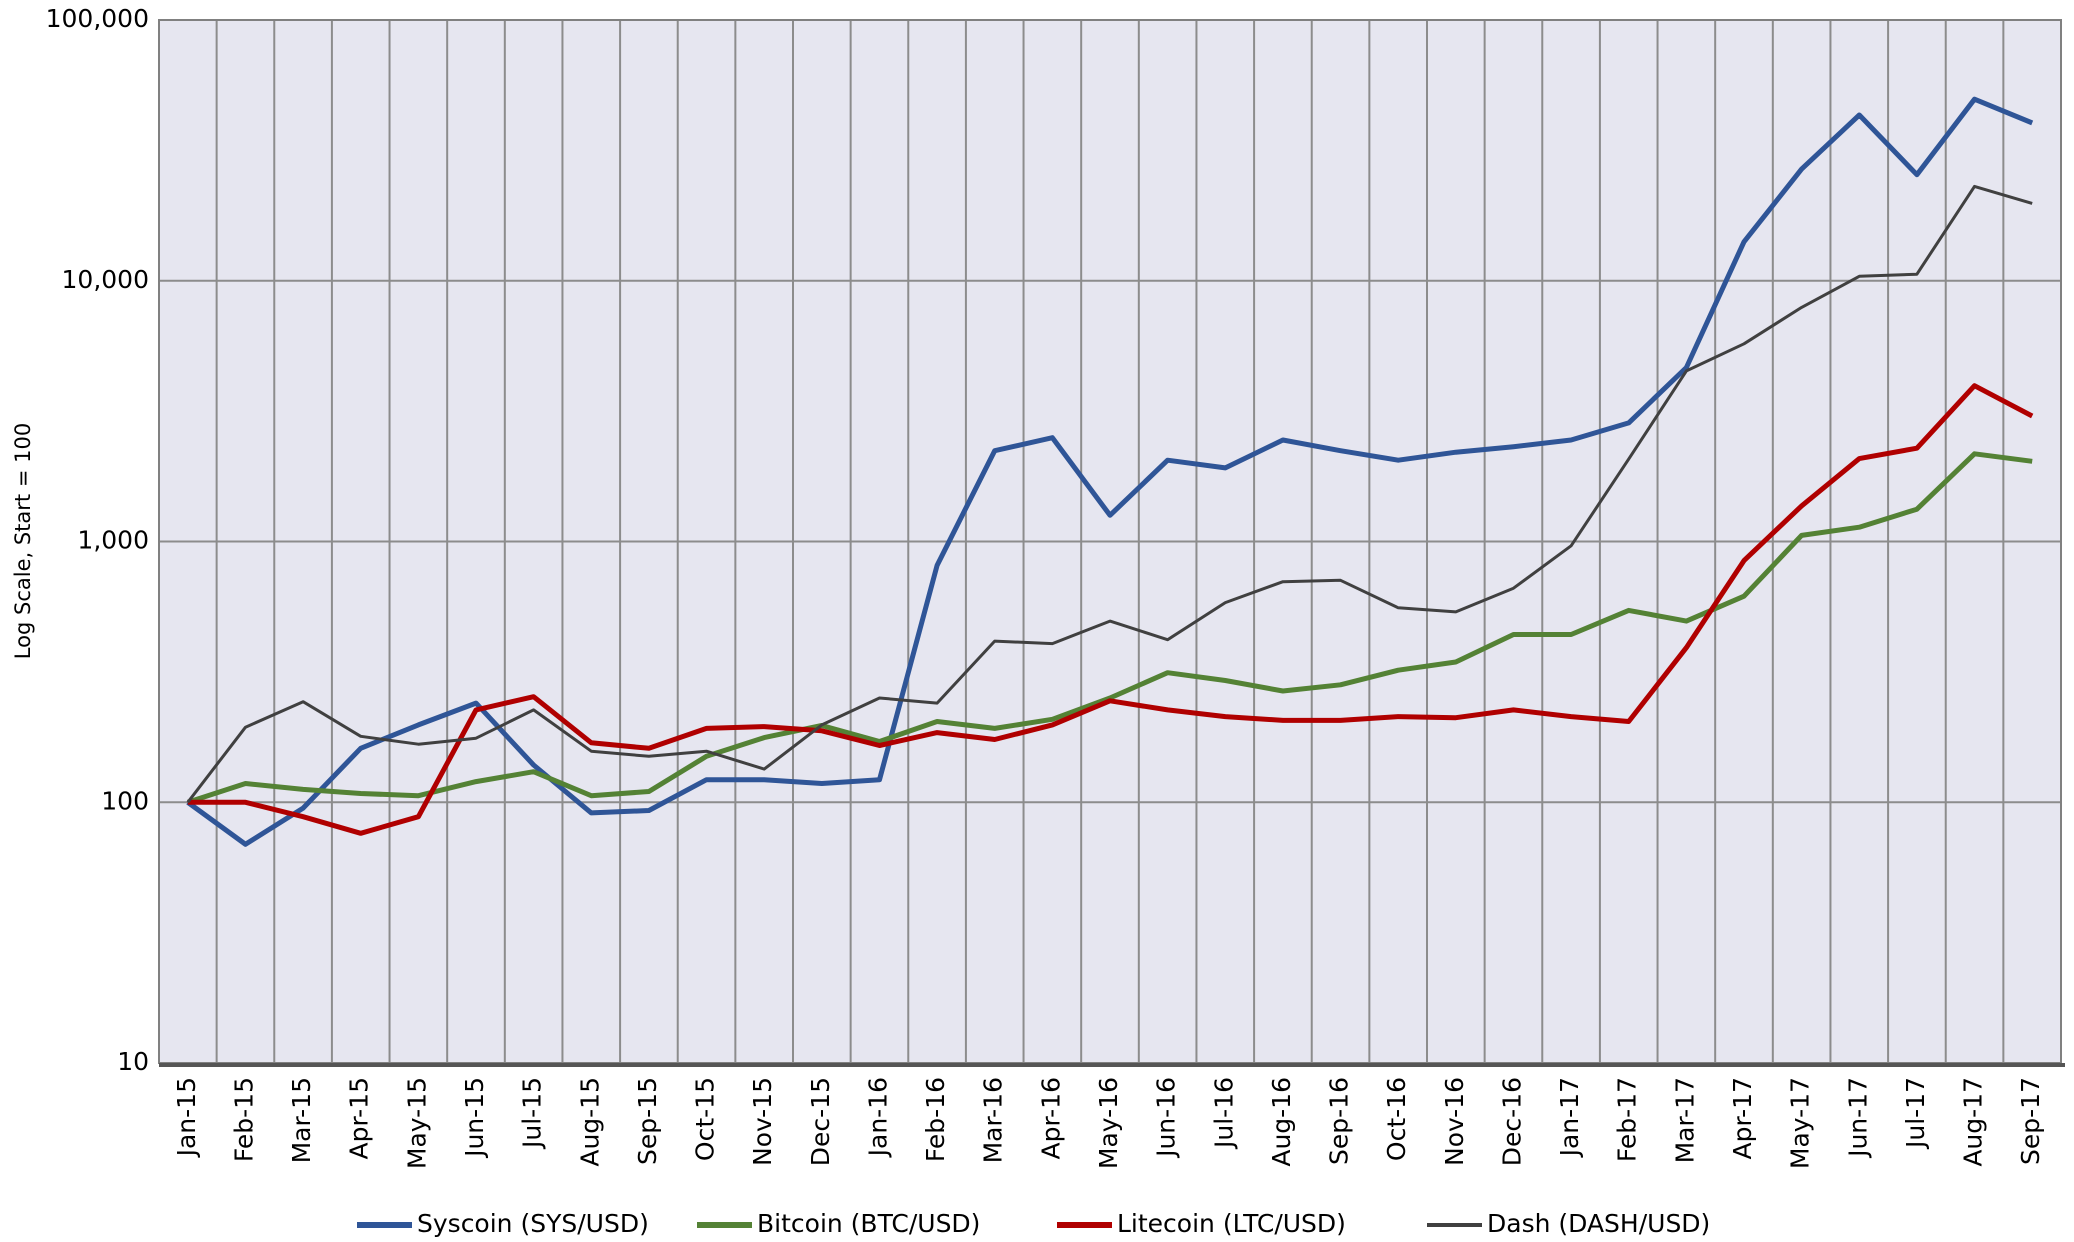 The width and height of the screenshot is (2074, 1242). Describe the element at coordinates (23, 541) in the screenshot. I see `y-axis-label: Log Scale, Start = 100` at that location.